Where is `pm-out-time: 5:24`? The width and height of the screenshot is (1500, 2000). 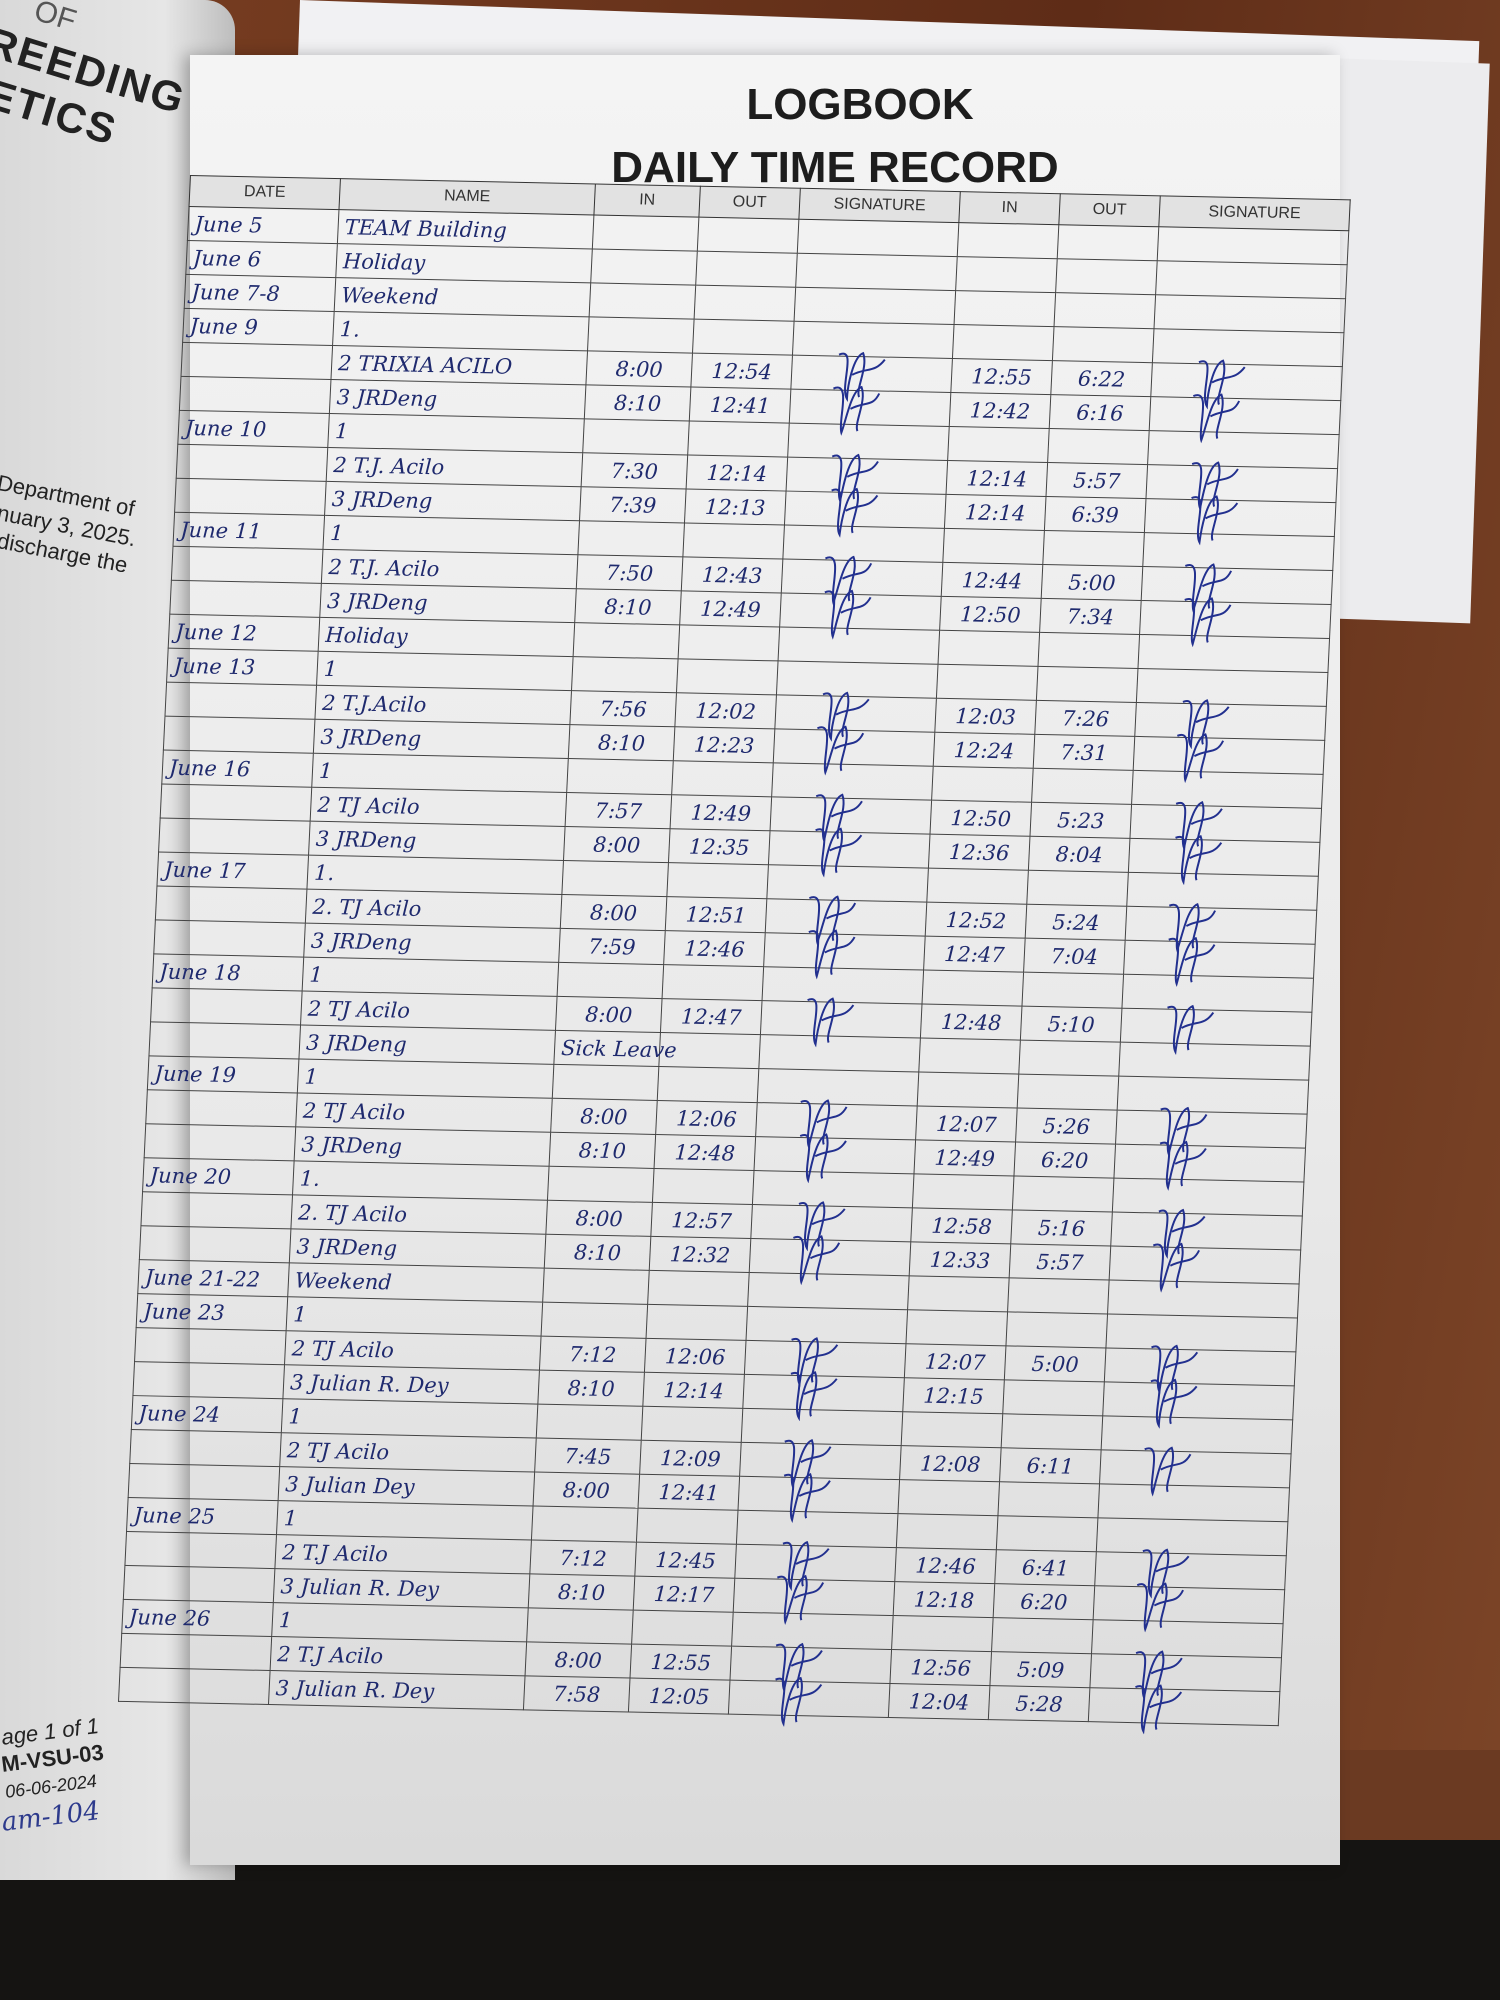 pm-out-time: 5:24 is located at coordinates (1076, 922).